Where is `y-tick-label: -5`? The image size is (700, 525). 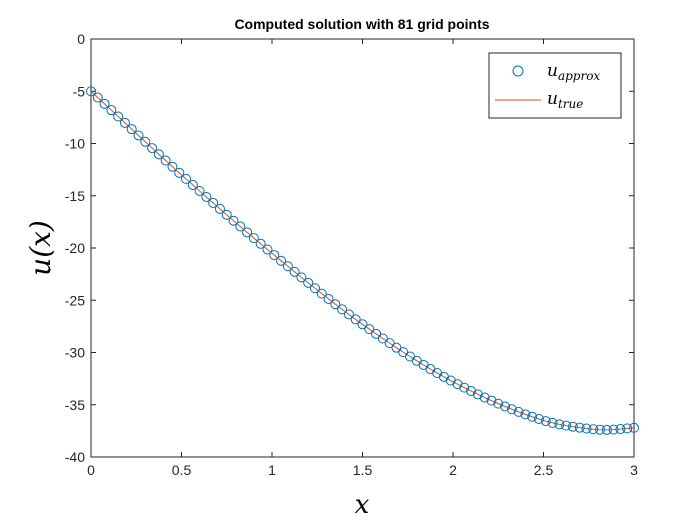
y-tick-label: -5 is located at coordinates (79, 91).